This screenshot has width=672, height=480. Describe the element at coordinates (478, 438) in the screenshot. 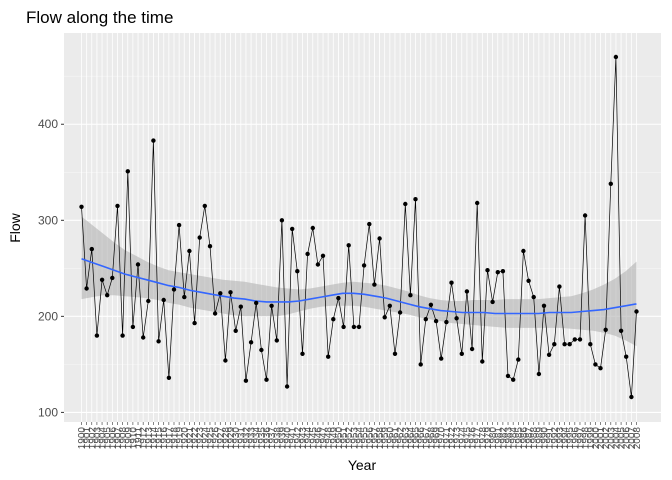

I see `x-tick-label: 1977` at that location.